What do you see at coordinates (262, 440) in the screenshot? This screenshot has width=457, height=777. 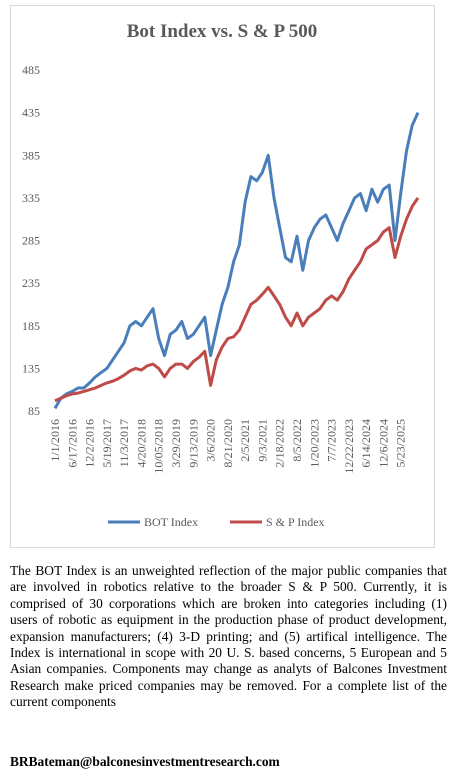 I see `x-tick-label: 9/3/2021` at bounding box center [262, 440].